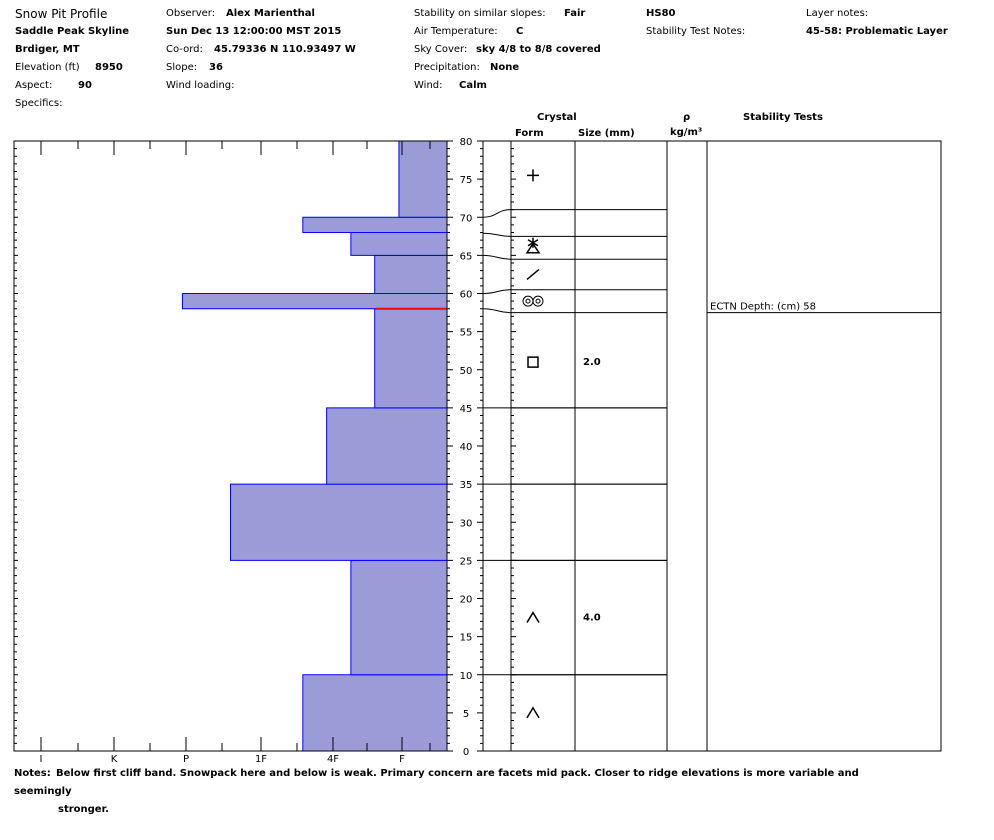  What do you see at coordinates (447, 67) in the screenshot?
I see `precip-label: Precipitation:` at bounding box center [447, 67].